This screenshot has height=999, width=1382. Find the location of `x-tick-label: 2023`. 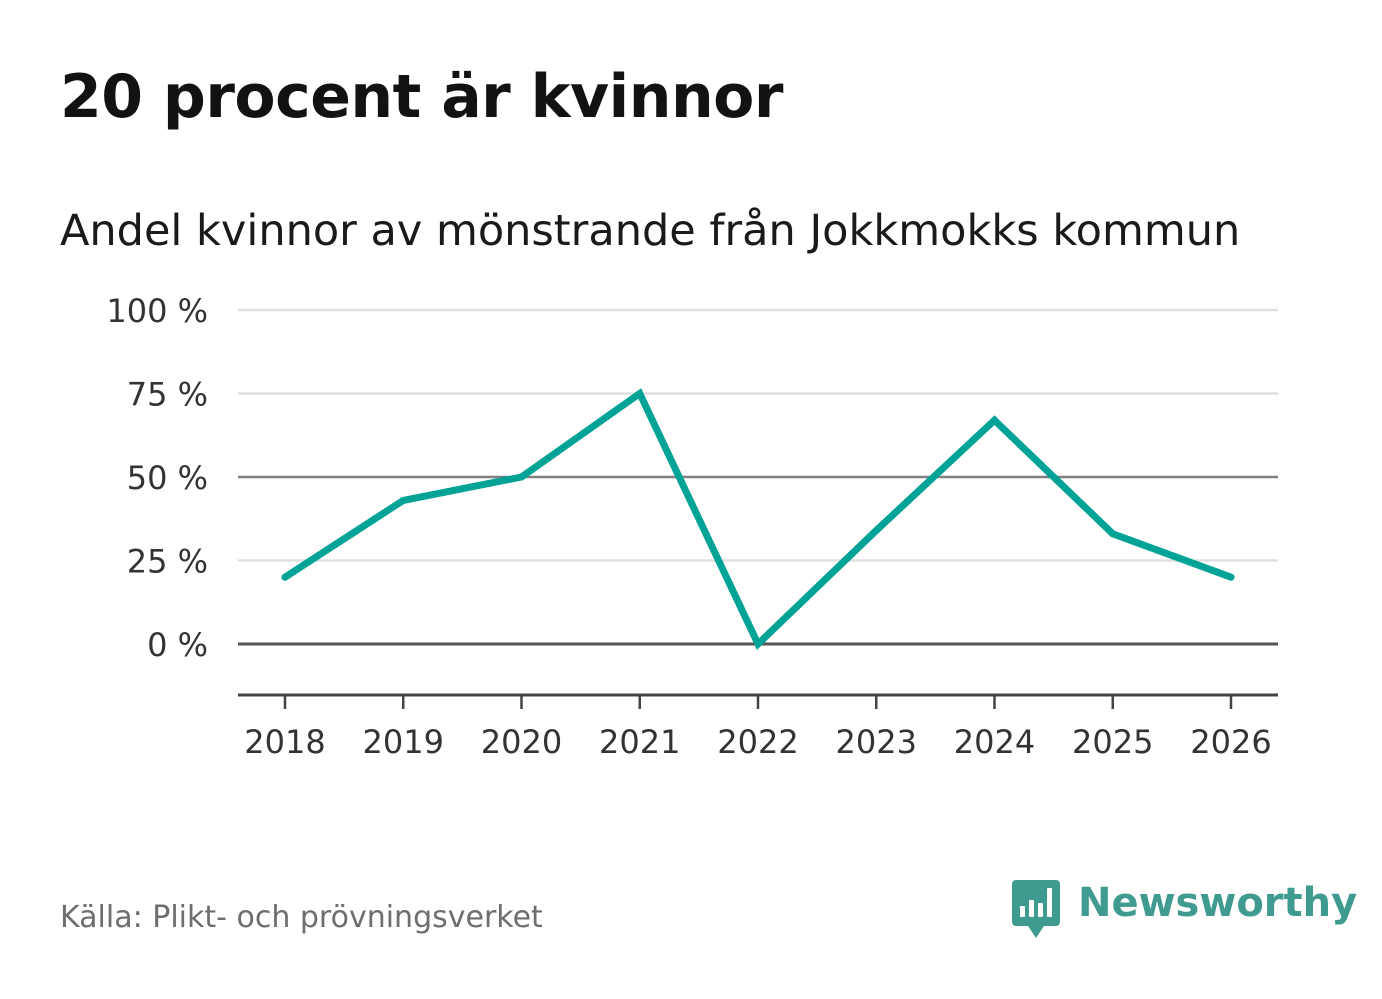

x-tick-label: 2023 is located at coordinates (876, 742).